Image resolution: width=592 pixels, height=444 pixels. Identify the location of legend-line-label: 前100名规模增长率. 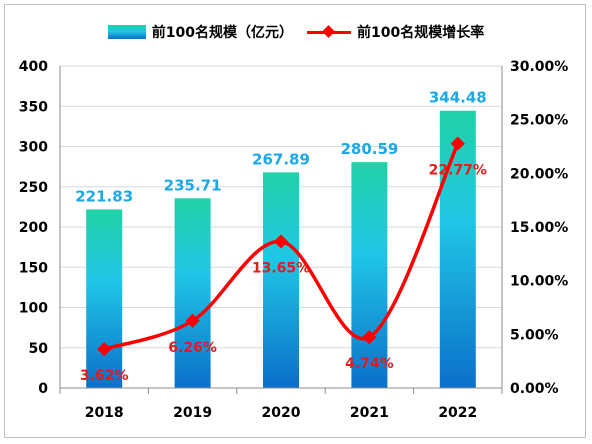
(421, 33).